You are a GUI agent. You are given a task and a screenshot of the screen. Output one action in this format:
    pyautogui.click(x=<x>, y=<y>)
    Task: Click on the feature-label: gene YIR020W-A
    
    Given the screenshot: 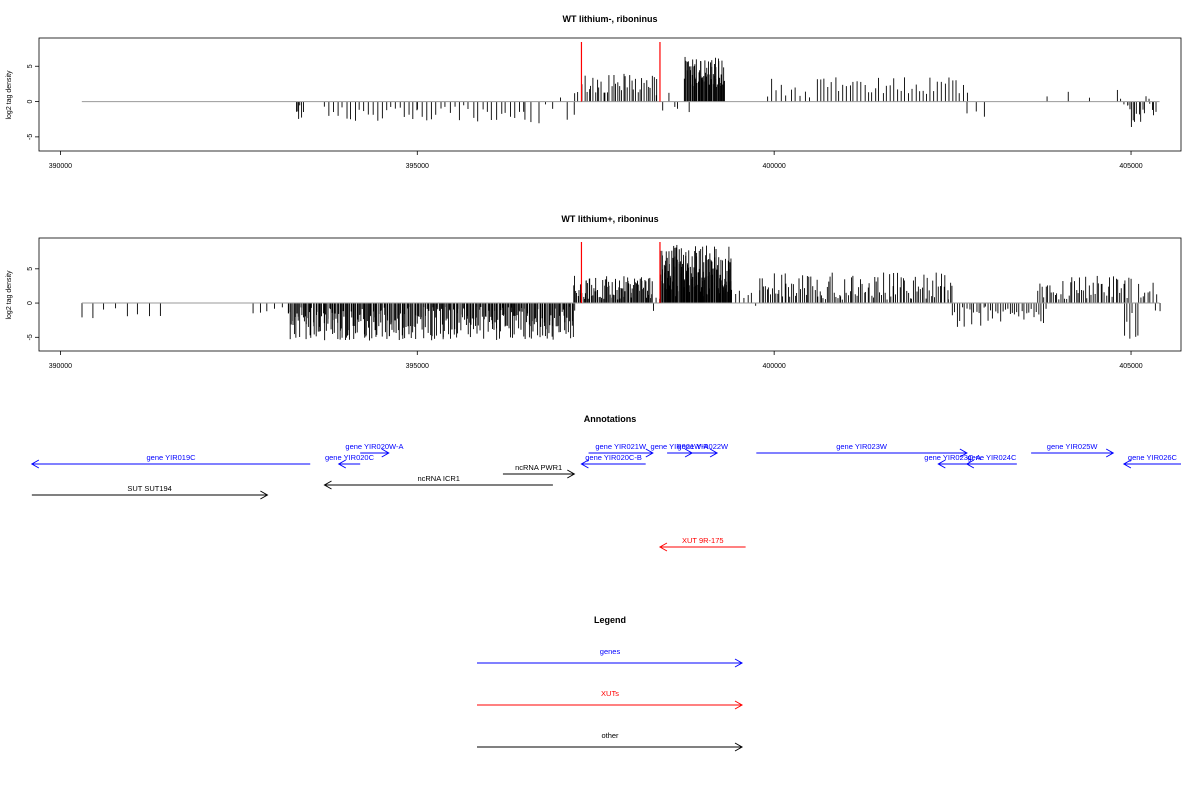 What is the action you would take?
    pyautogui.click(x=374, y=446)
    